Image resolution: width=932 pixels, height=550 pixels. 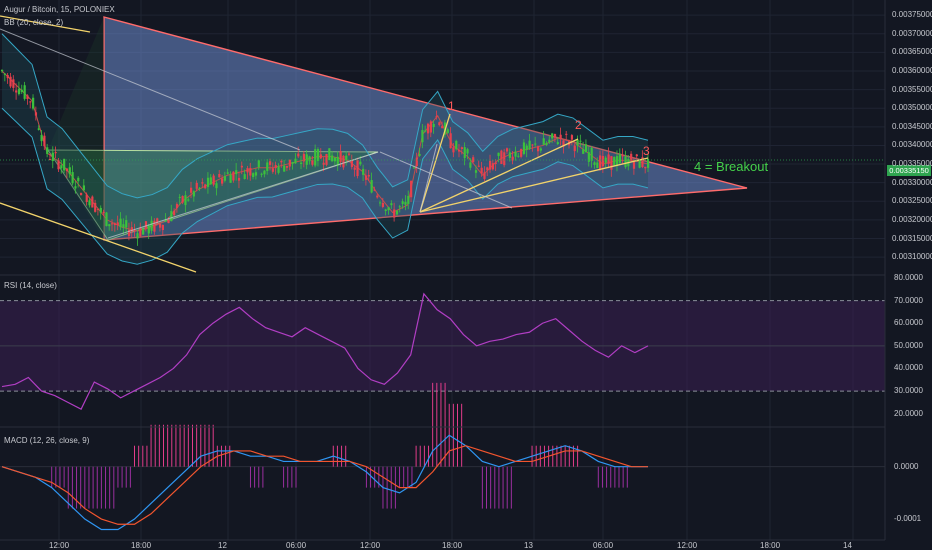 I want to click on descending-grey-line, so click(x=150, y=89).